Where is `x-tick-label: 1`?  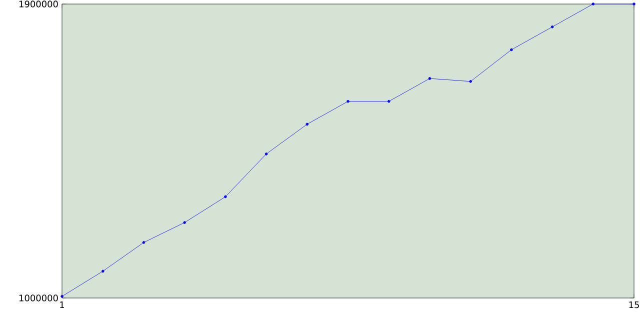
x-tick-label: 1 is located at coordinates (62, 305).